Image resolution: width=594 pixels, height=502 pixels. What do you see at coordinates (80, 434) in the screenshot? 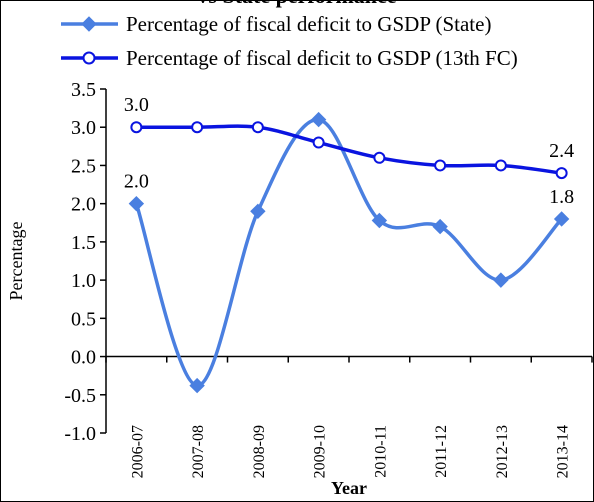
I see `y-tick-label: -1.0` at bounding box center [80, 434].